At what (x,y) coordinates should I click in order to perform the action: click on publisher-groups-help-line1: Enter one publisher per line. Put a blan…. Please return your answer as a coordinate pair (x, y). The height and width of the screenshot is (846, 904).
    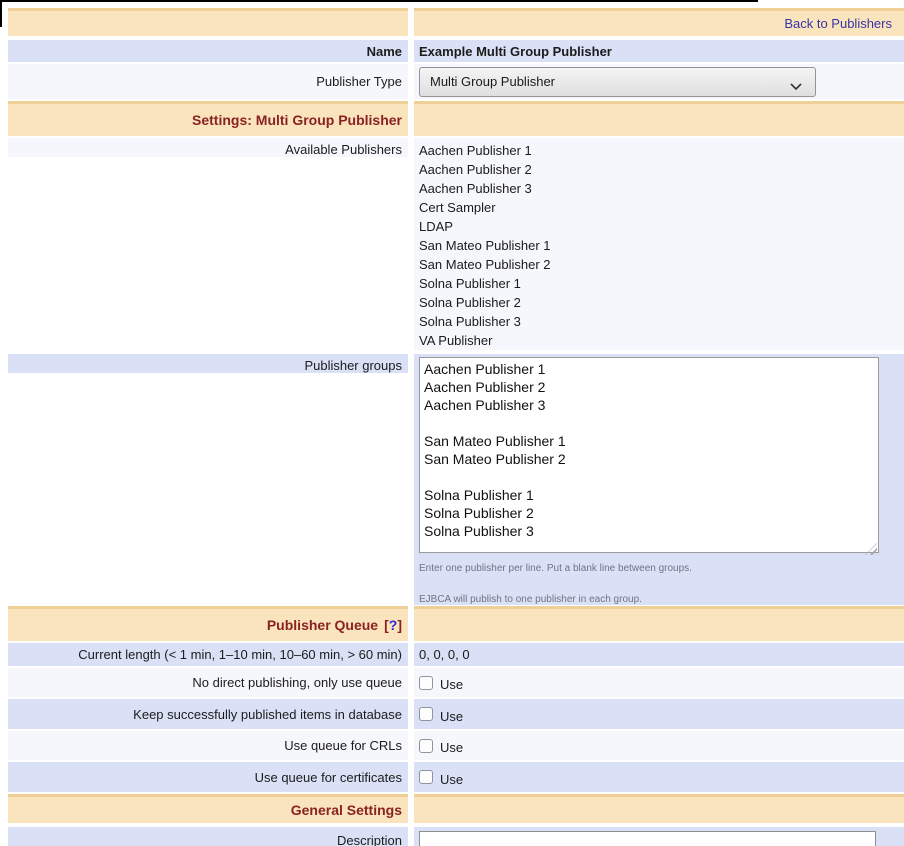
    Looking at the image, I should click on (555, 568).